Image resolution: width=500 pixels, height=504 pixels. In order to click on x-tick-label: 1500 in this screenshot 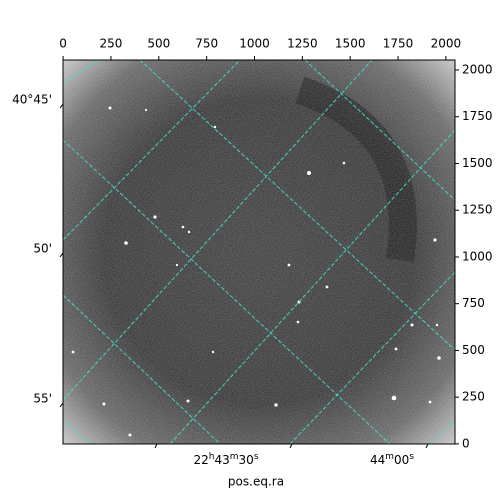, I will do `click(350, 44)`.